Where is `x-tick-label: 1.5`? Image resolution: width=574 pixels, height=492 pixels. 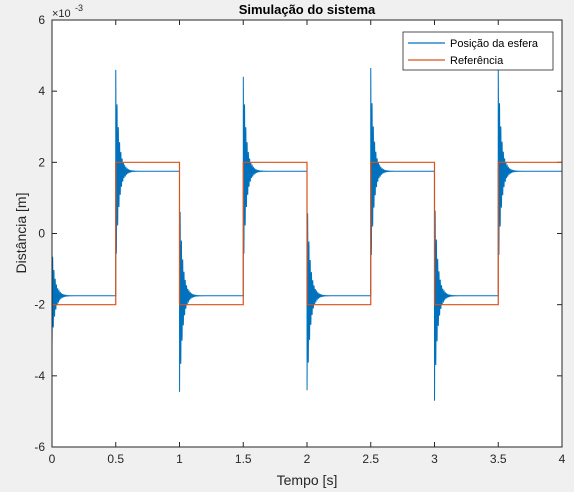 x-tick-label: 1.5 is located at coordinates (243, 459).